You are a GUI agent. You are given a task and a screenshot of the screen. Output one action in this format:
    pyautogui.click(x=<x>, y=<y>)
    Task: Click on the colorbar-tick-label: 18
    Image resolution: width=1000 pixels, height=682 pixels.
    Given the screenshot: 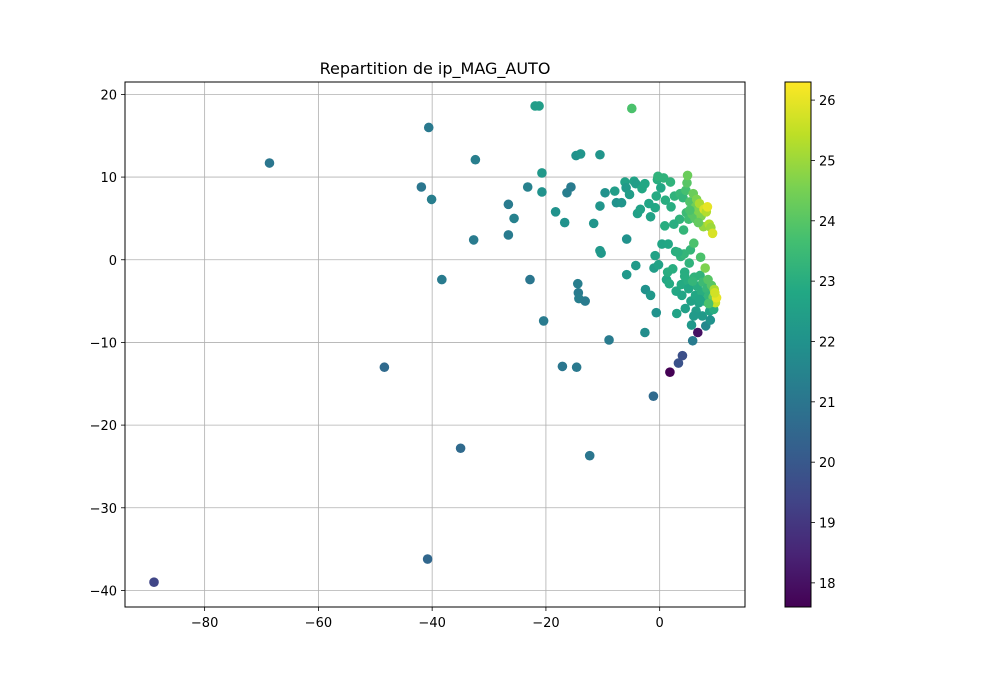 What is the action you would take?
    pyautogui.click(x=827, y=584)
    